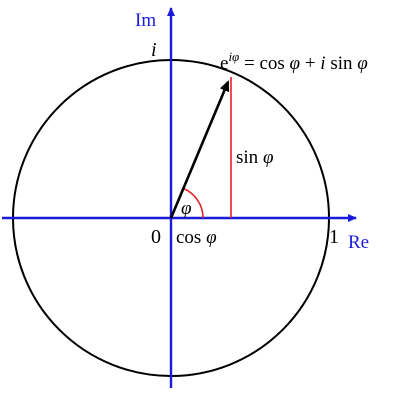  What do you see at coordinates (154, 50) in the screenshot?
I see `i-tick-label: i` at bounding box center [154, 50].